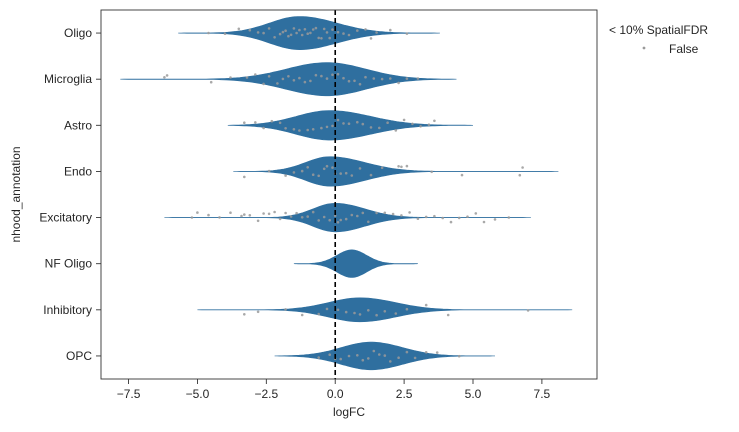  Describe the element at coordinates (349, 412) in the screenshot. I see `x-axis-title: logFC` at that location.